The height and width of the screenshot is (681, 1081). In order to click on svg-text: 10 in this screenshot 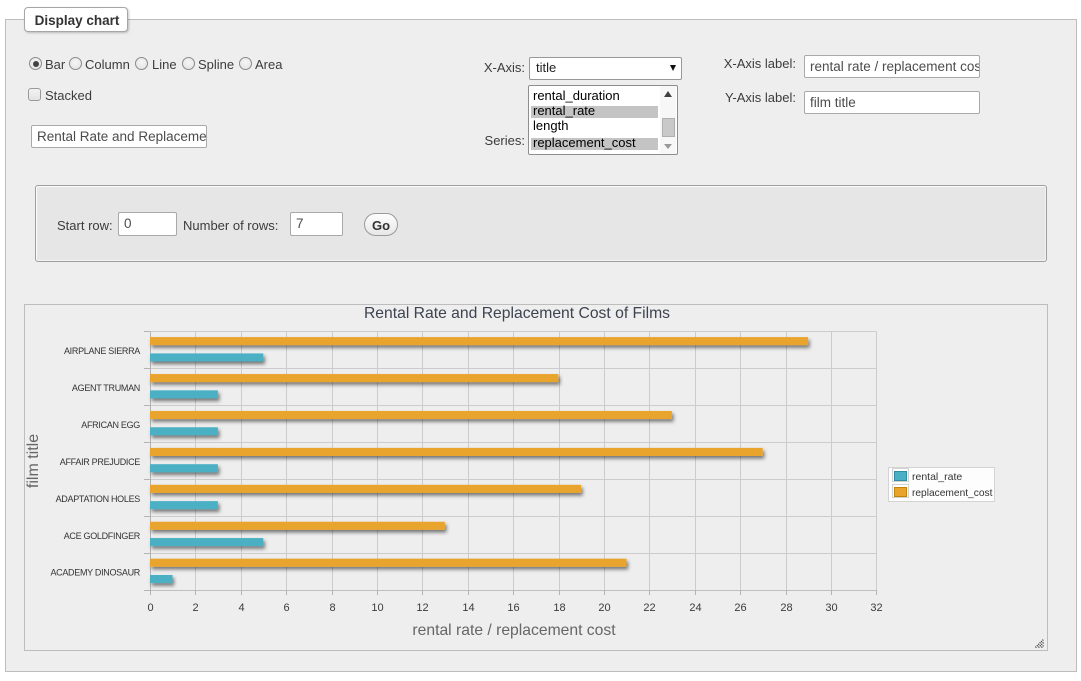, I will do `click(377, 608)`.